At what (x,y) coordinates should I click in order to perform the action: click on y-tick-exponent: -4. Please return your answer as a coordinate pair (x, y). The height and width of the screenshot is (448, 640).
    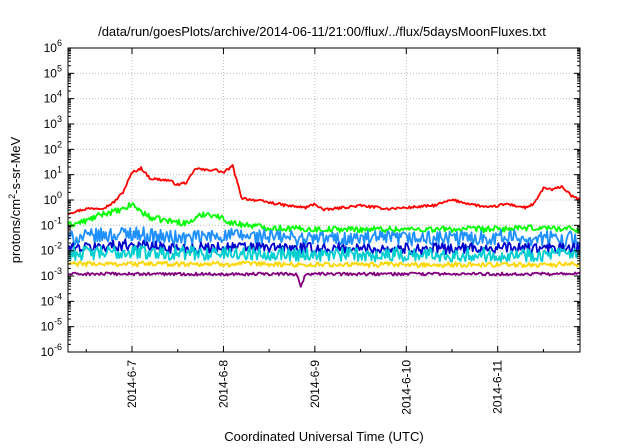
    Looking at the image, I should click on (58, 296).